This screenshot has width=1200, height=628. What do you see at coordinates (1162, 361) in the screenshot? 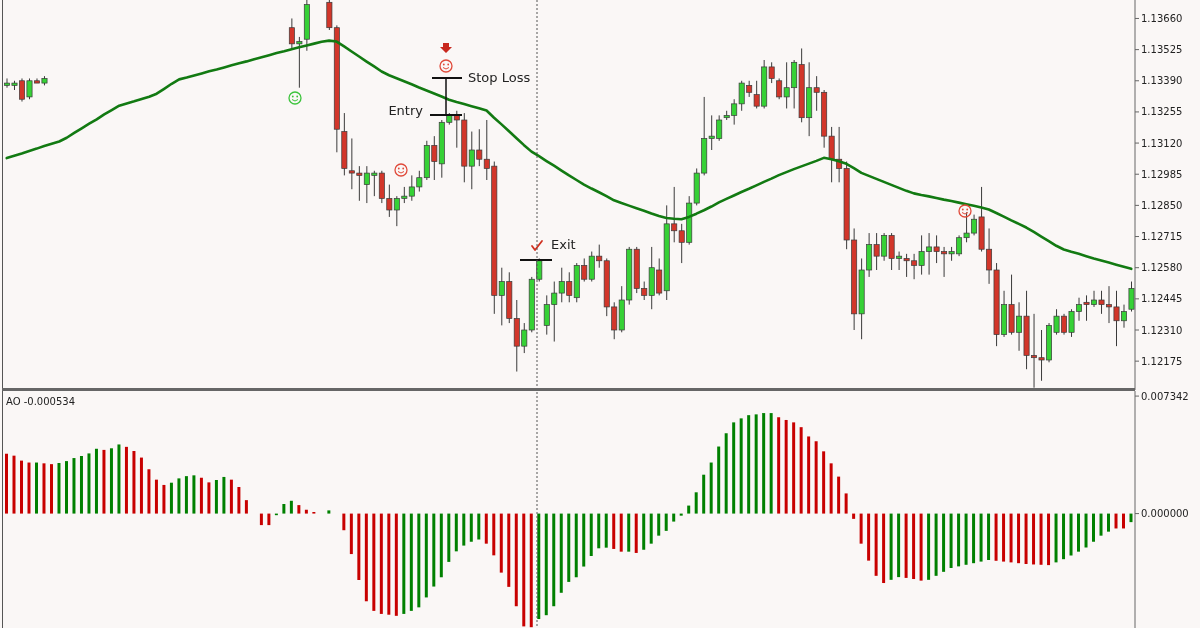
I see `y-tick-label: 1.12175` at bounding box center [1162, 361].